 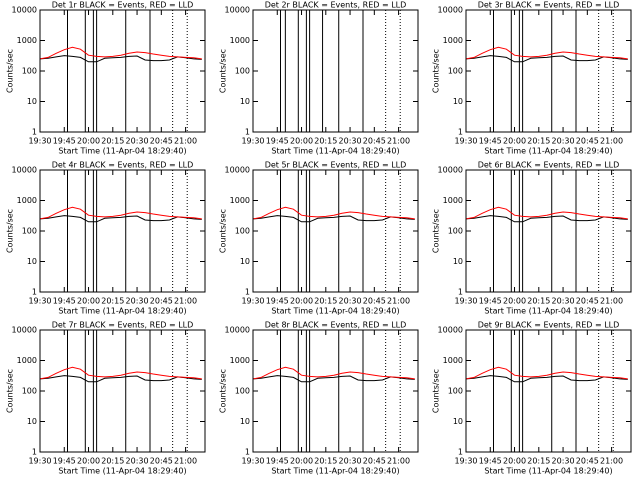 I want to click on chart-title: Det 5r BLACK = Events, RED = LLD, so click(x=336, y=165).